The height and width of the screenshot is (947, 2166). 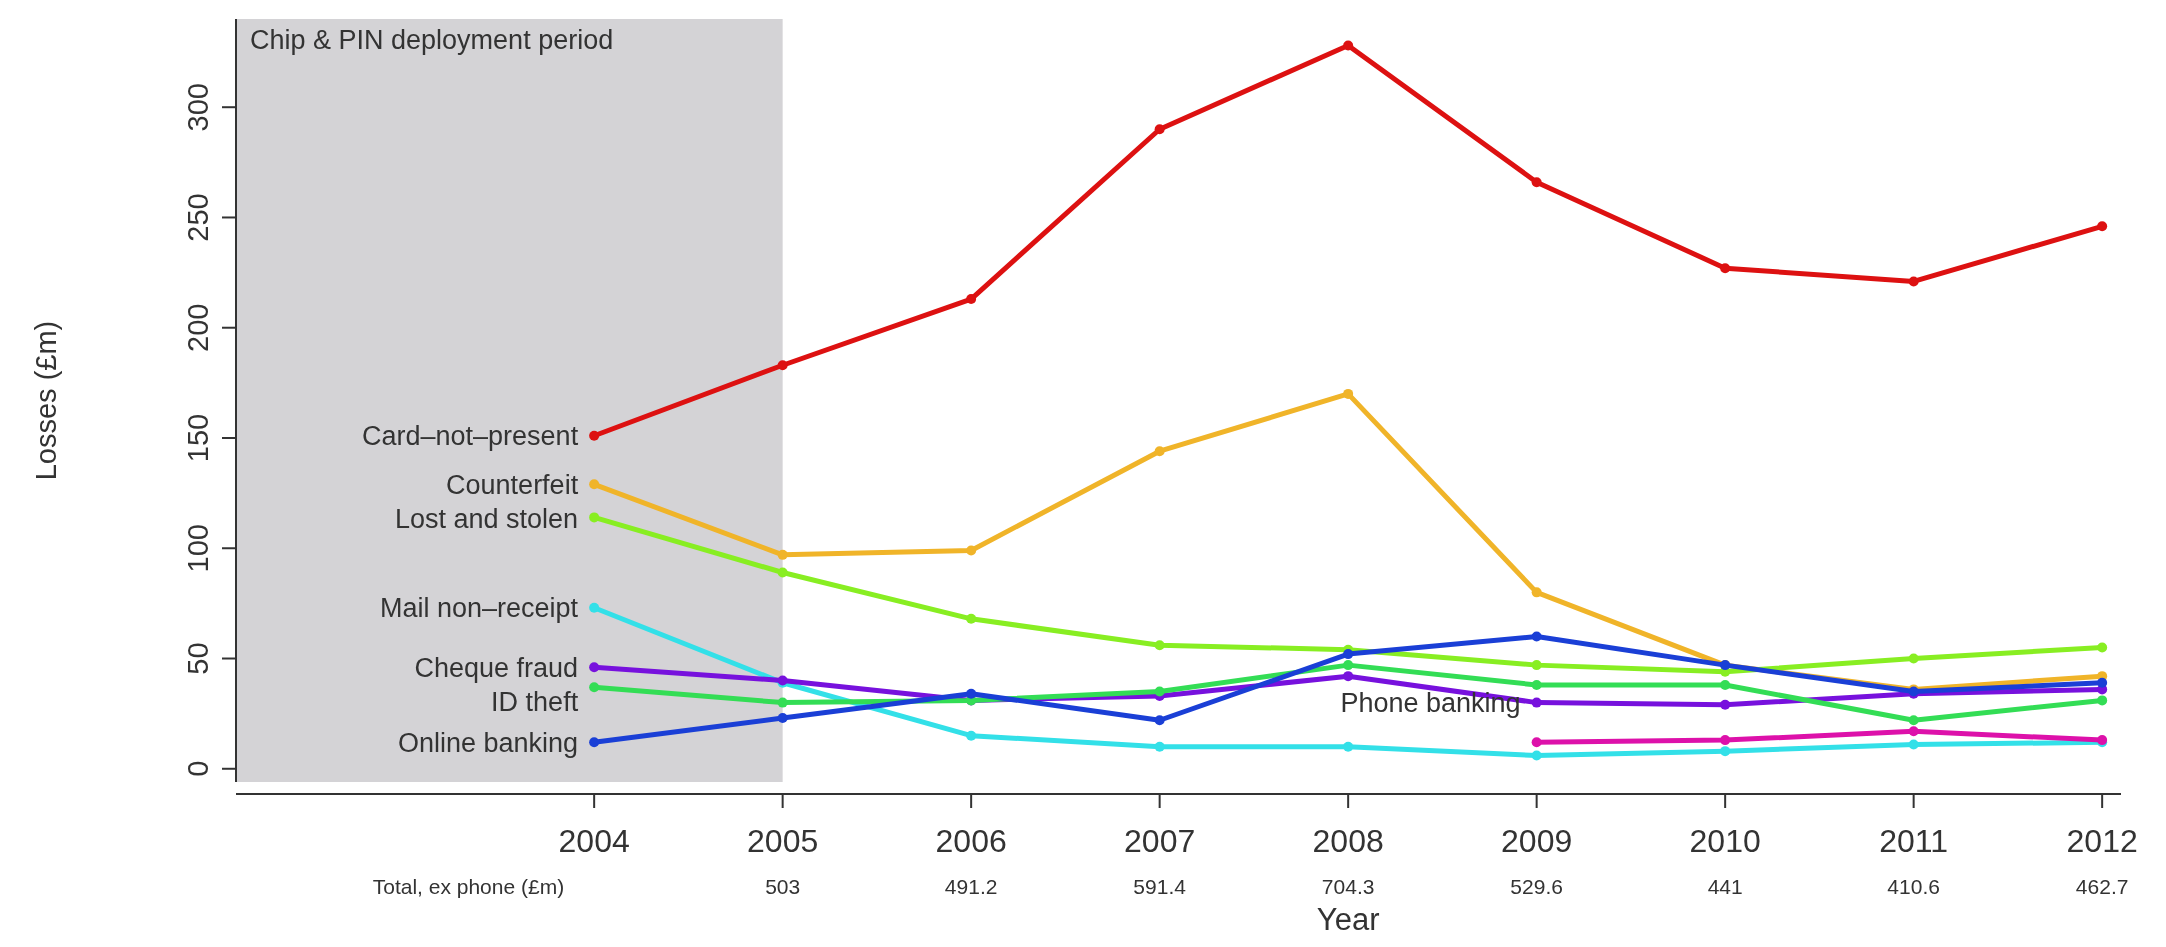 I want to click on x-tick-label: 2005, so click(x=783, y=841).